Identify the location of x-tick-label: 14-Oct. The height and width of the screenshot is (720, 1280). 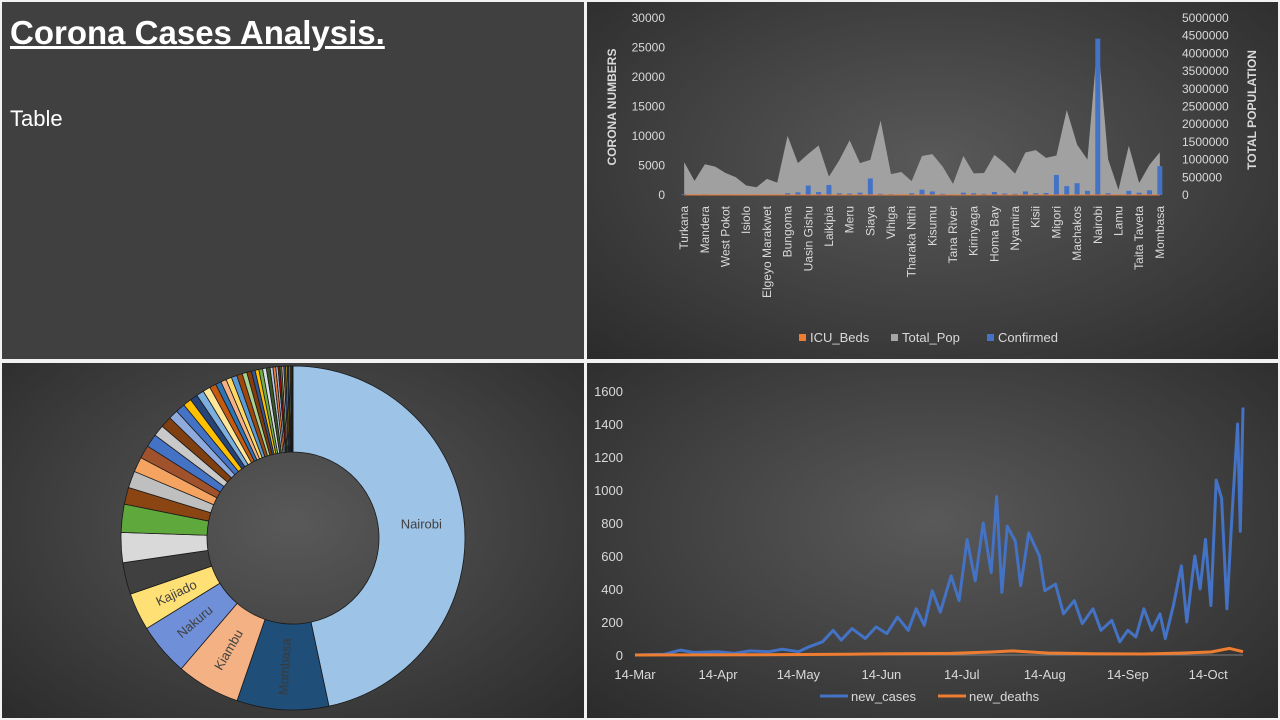
(1208, 674).